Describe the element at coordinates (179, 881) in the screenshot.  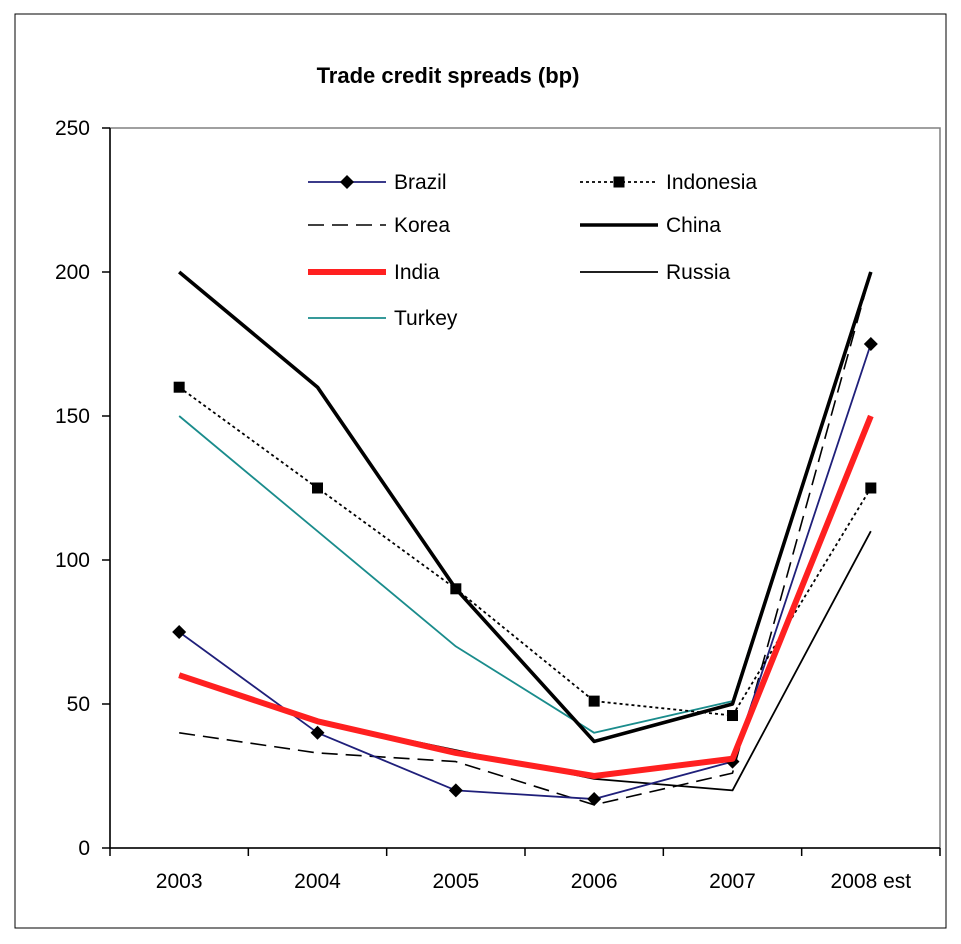
I see `x-tick-label: 2003` at that location.